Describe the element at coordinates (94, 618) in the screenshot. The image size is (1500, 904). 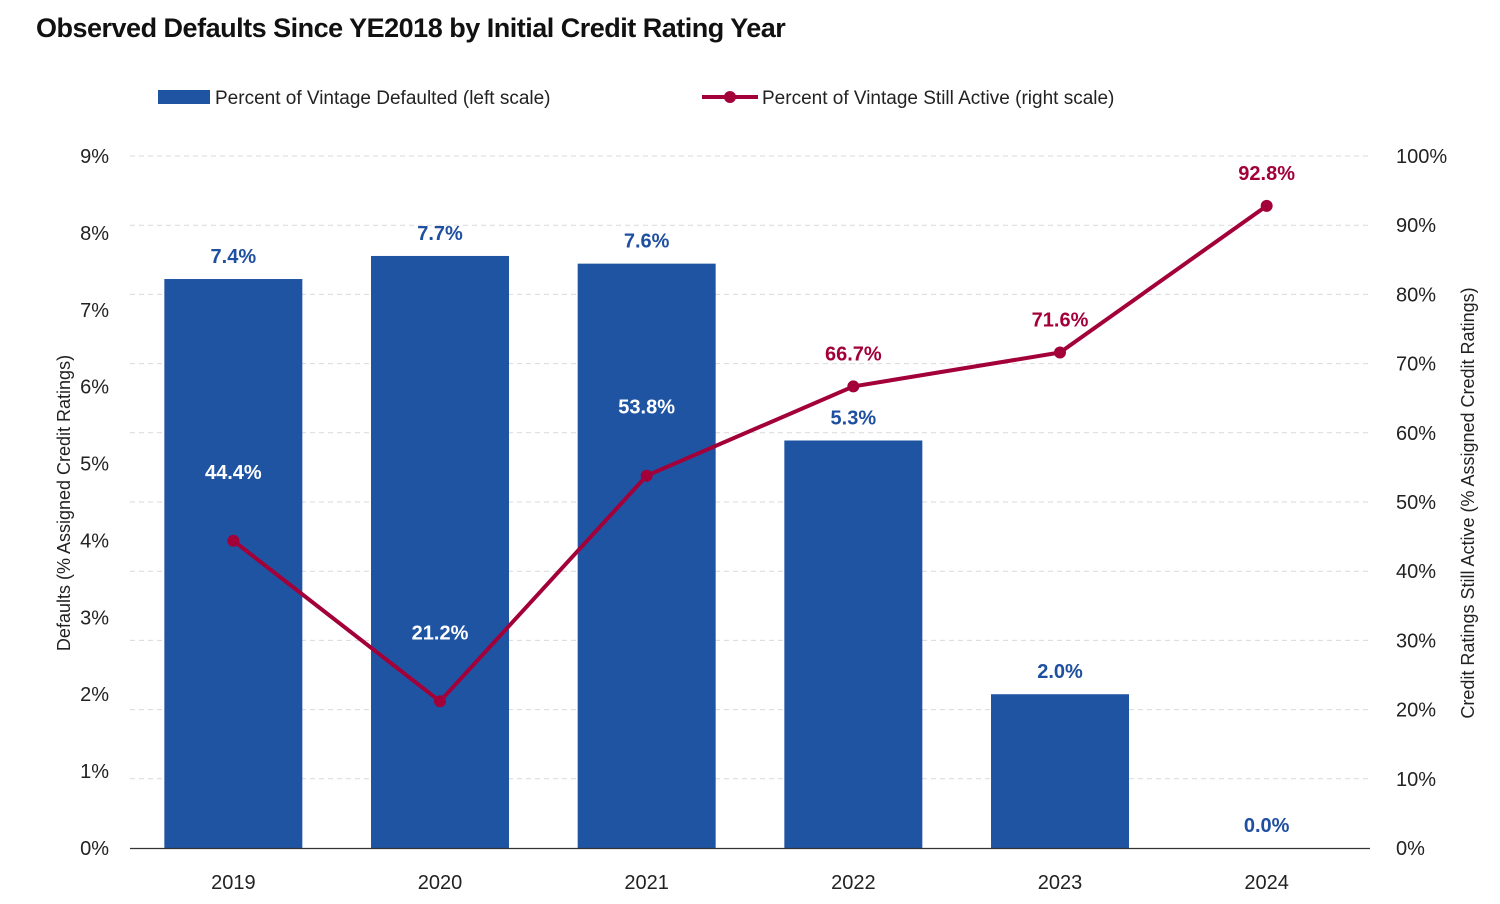
I see `left-tick-label: 3%` at that location.